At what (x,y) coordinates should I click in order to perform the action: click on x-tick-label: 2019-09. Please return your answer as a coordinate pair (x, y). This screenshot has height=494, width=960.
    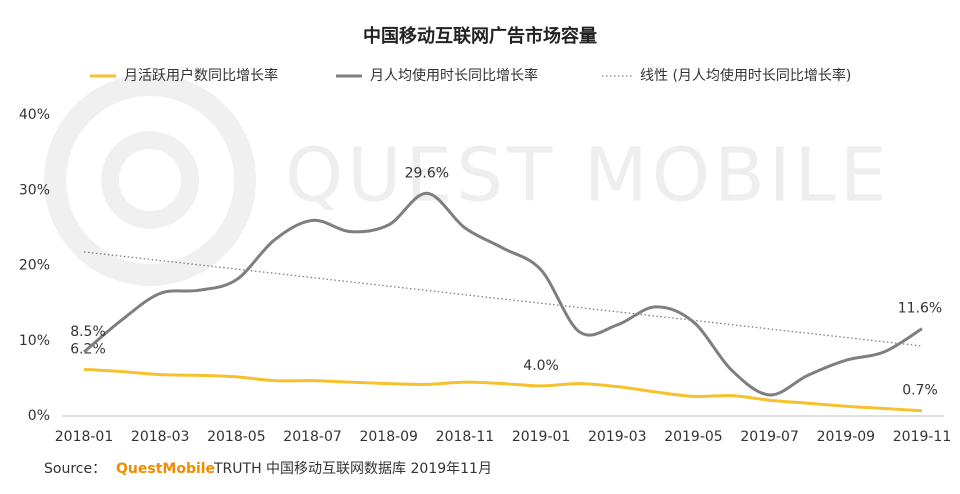
    Looking at the image, I should click on (846, 437).